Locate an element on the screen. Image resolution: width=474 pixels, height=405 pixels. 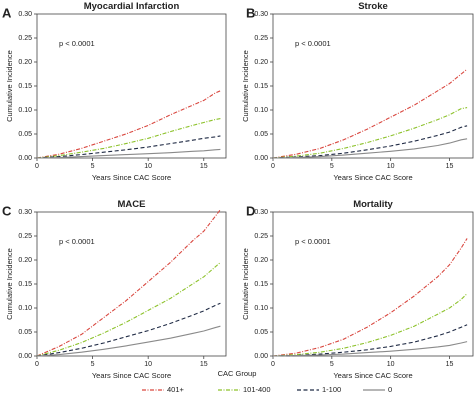
panel-title: Myocardial Infarction is located at coordinates (132, 6).